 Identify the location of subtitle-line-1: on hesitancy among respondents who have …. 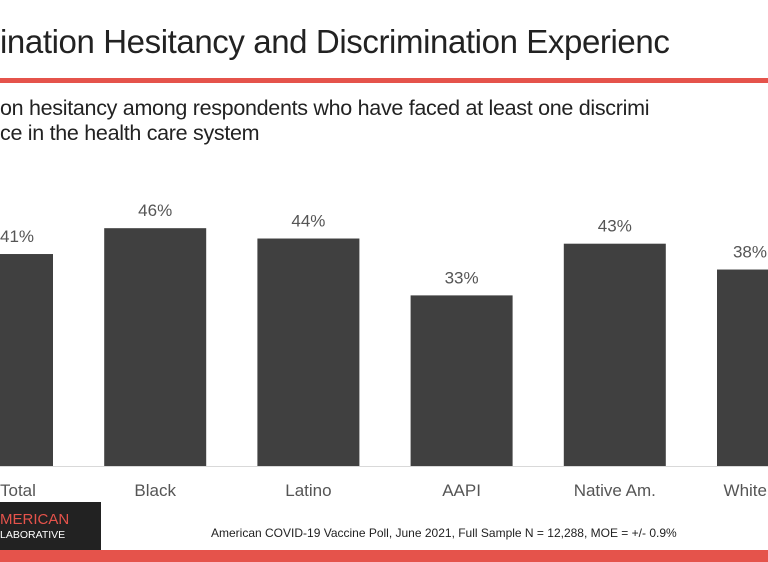
(325, 108).